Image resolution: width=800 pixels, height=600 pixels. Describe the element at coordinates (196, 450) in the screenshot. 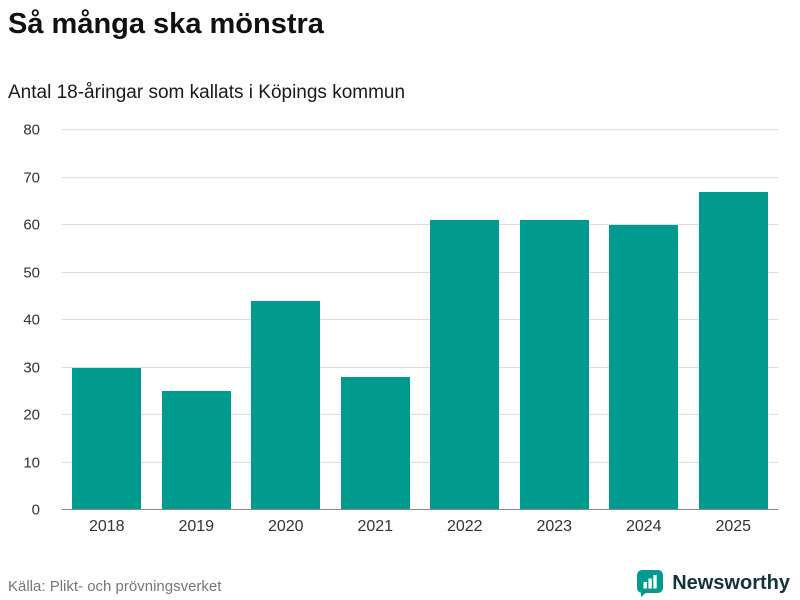

I see `bar-2019` at that location.